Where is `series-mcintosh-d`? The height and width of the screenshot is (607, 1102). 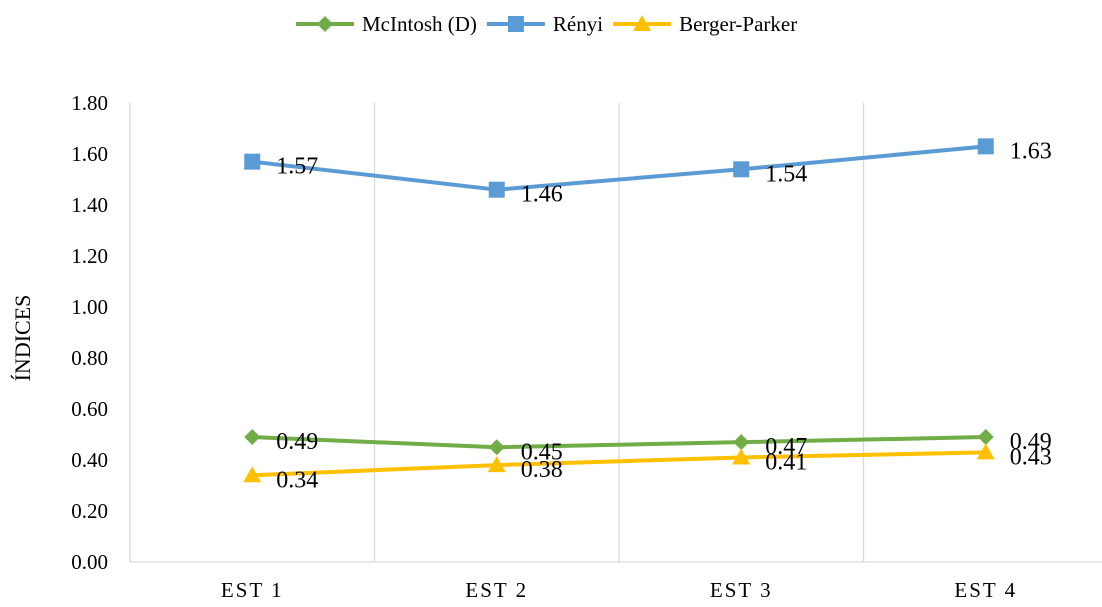
series-mcintosh-d is located at coordinates (619, 442).